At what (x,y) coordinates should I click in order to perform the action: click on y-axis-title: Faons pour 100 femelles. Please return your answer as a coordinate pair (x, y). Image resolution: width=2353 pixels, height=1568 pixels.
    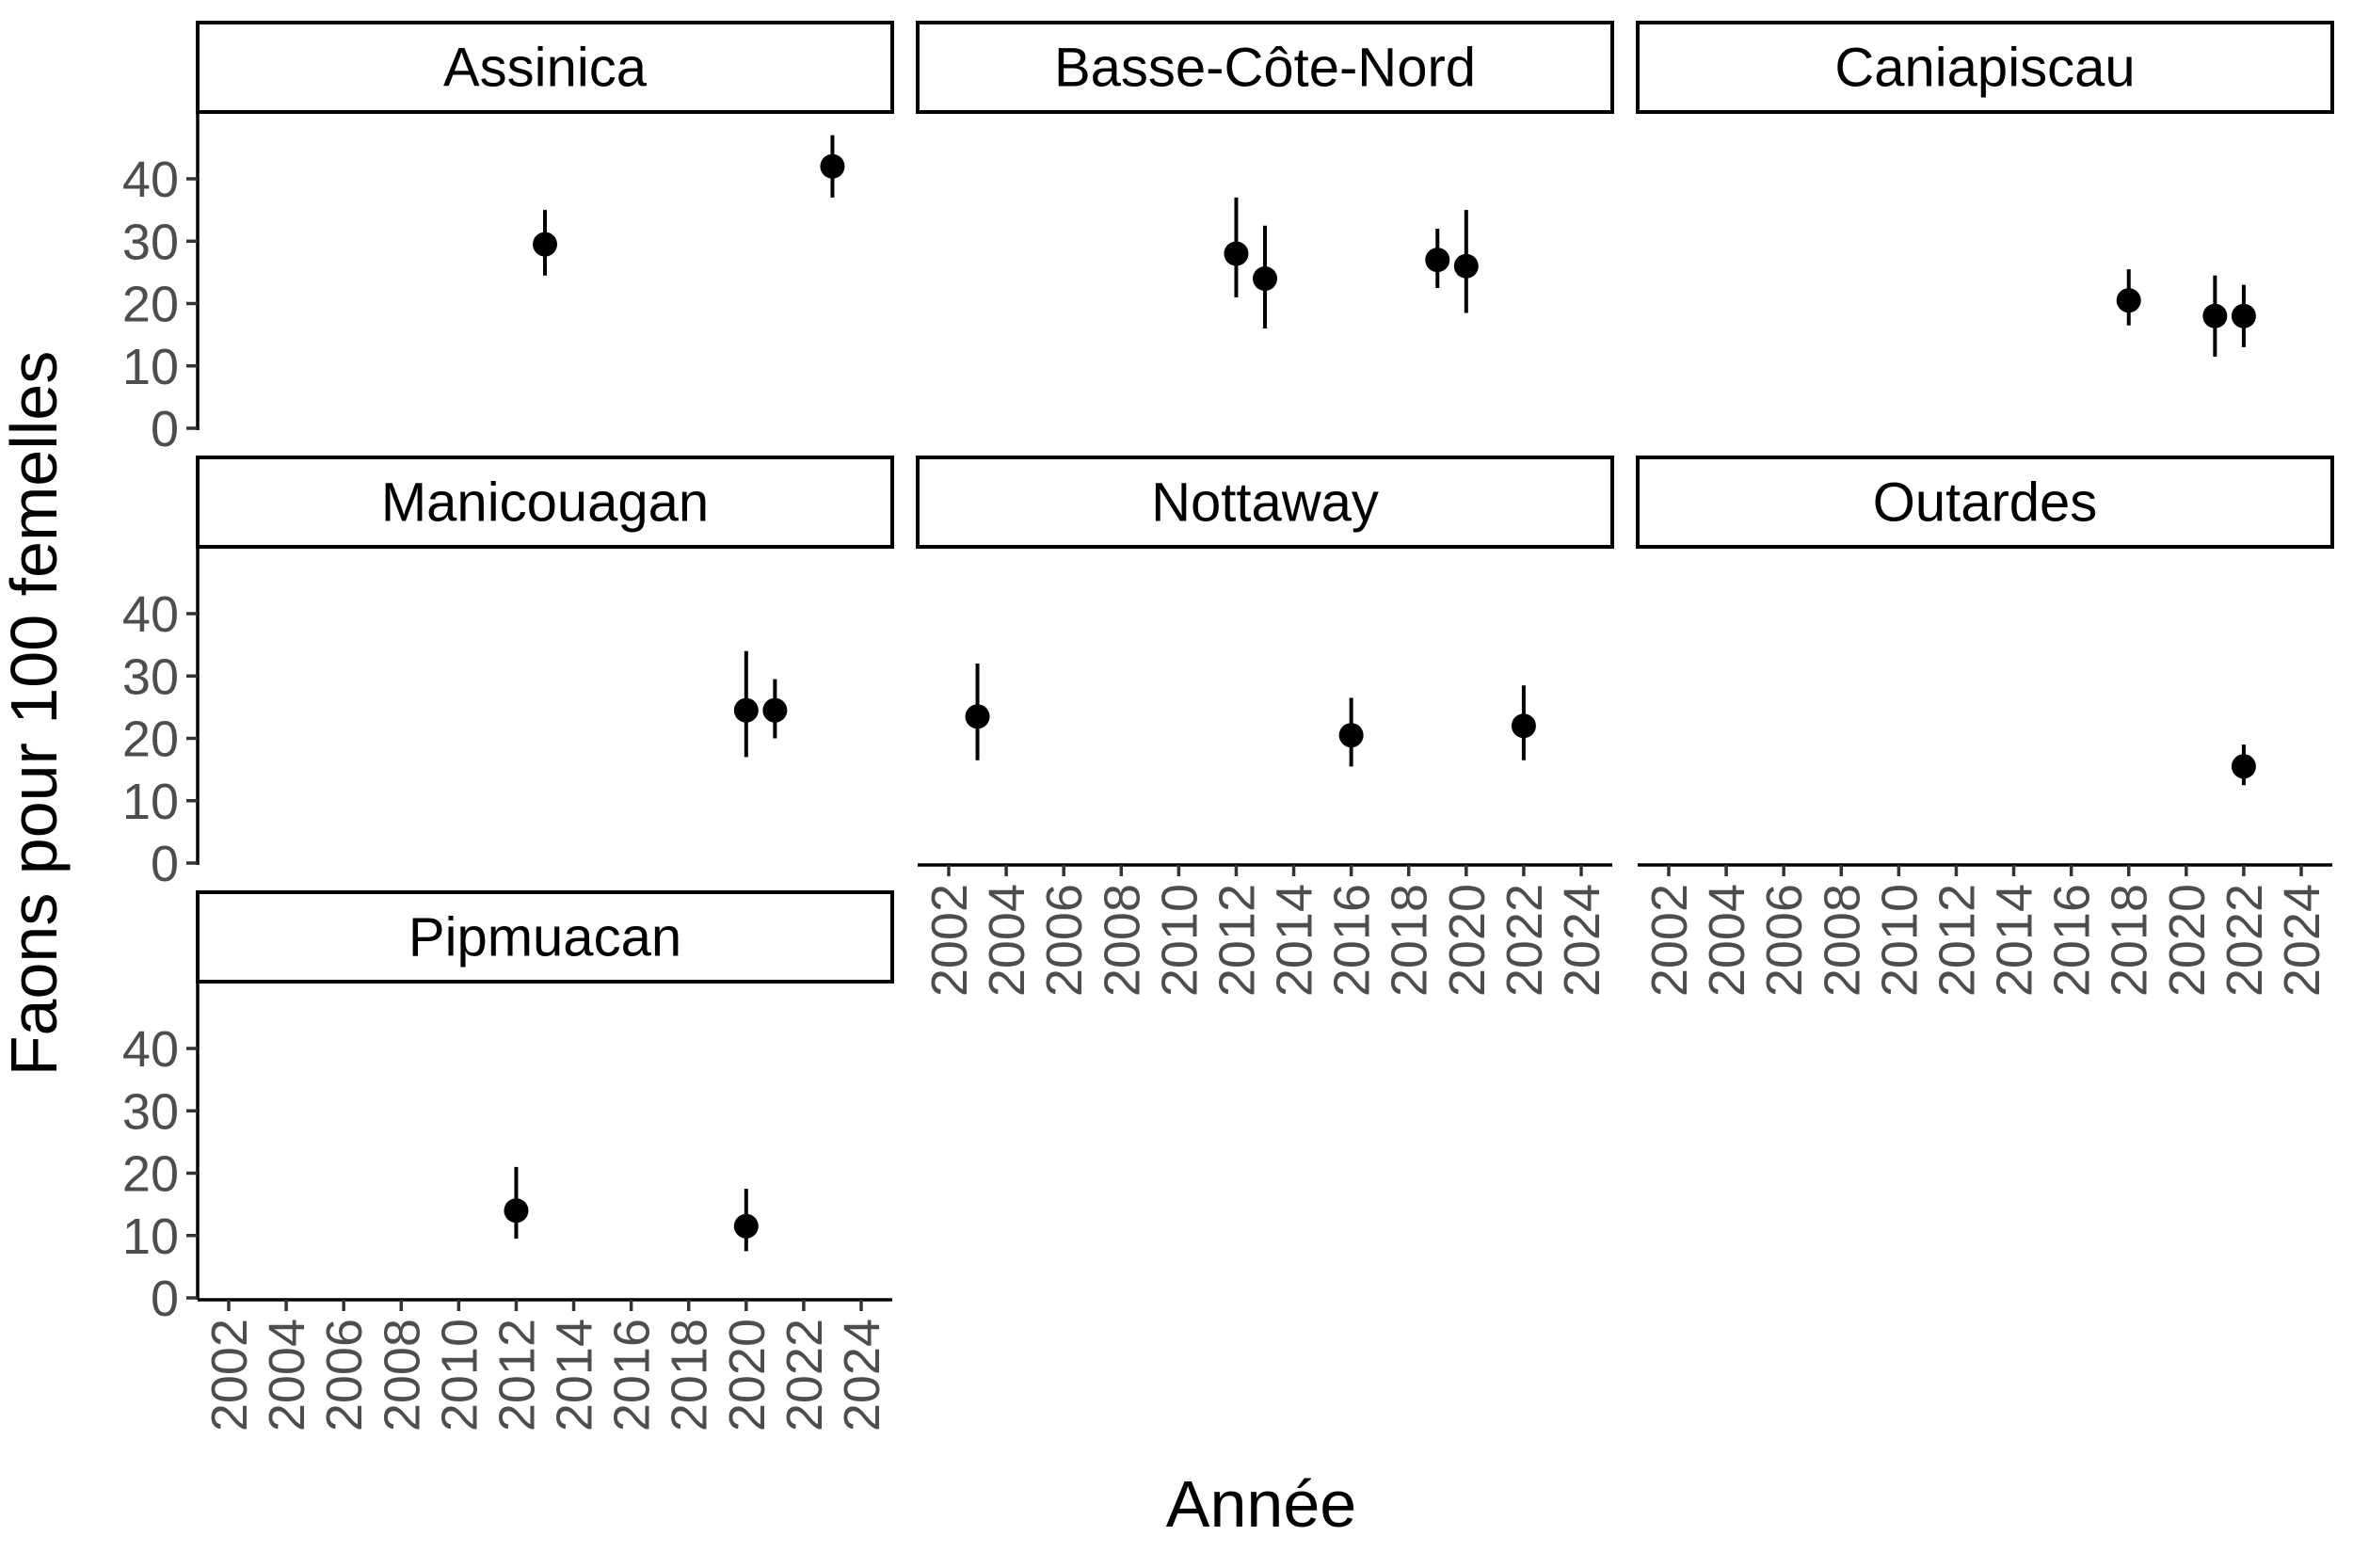
    Looking at the image, I should click on (35, 713).